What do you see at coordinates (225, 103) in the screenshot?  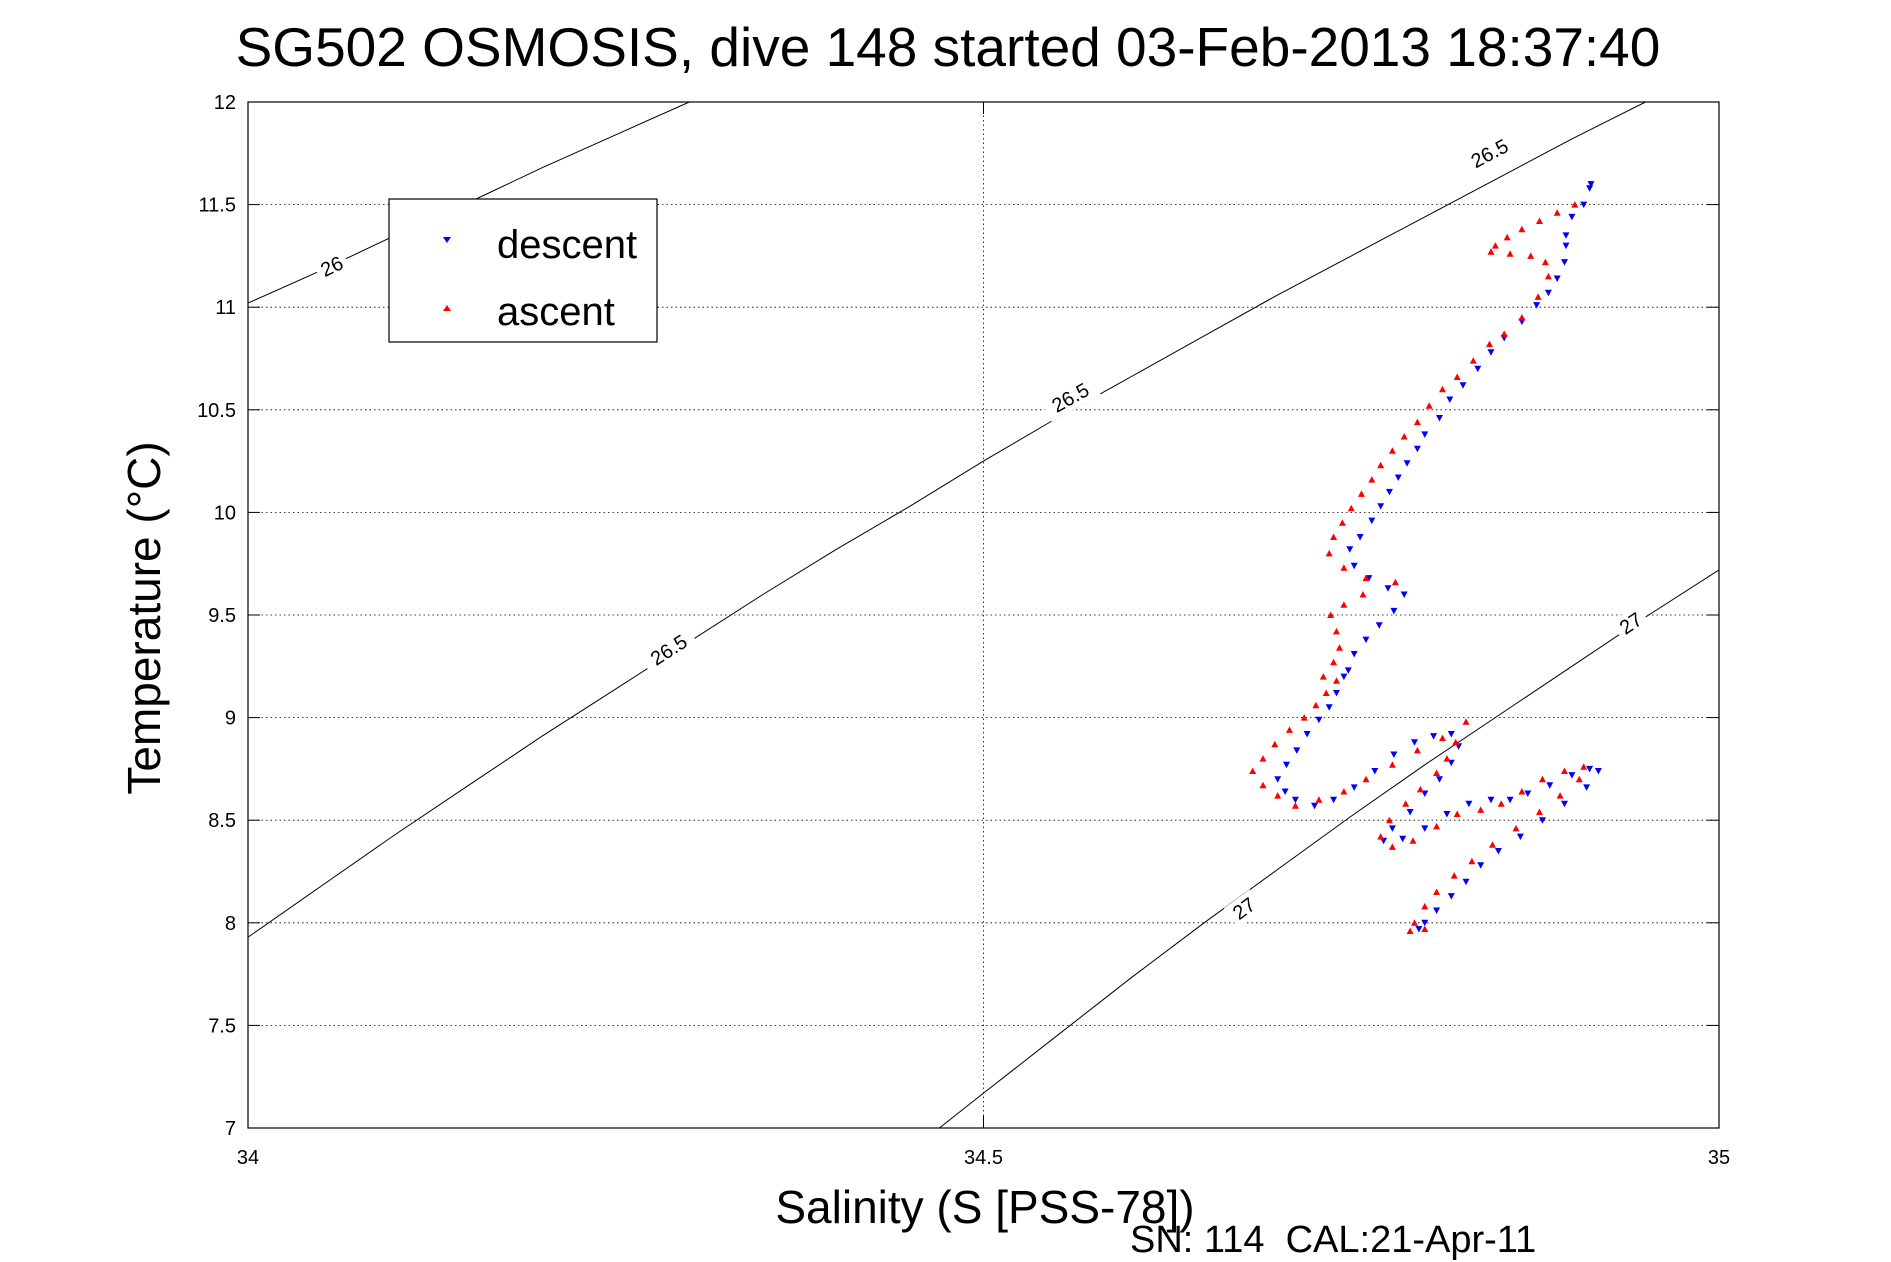 I see `y-tick-label: 12` at bounding box center [225, 103].